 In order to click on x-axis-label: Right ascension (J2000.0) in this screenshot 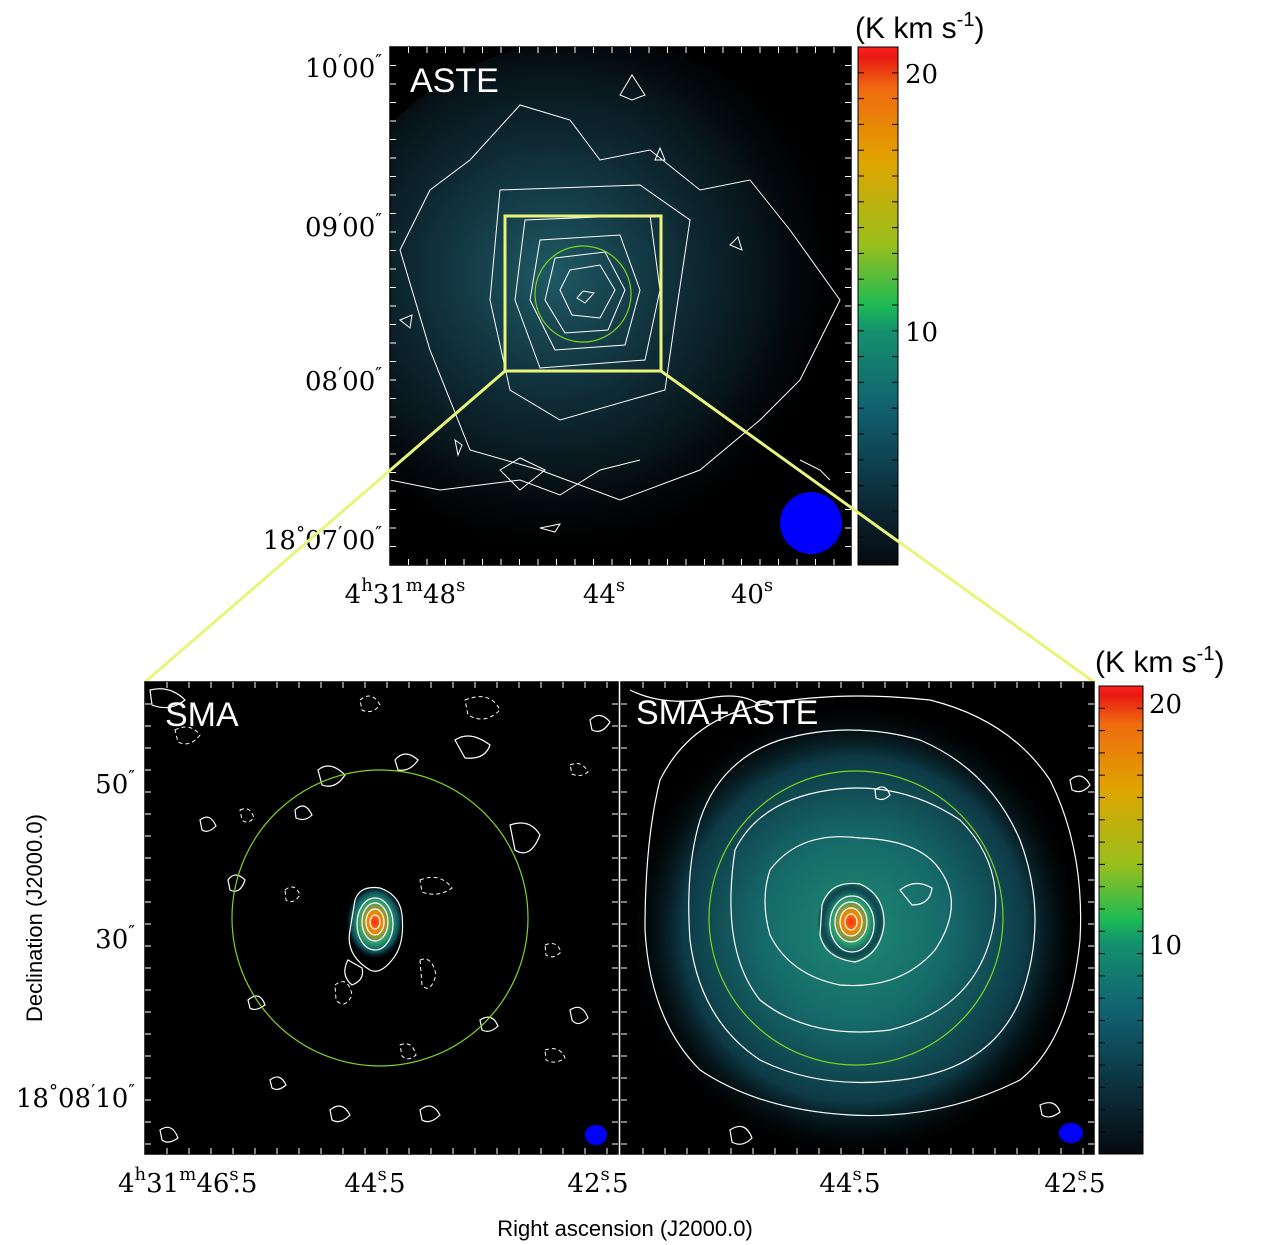, I will do `click(625, 1228)`.